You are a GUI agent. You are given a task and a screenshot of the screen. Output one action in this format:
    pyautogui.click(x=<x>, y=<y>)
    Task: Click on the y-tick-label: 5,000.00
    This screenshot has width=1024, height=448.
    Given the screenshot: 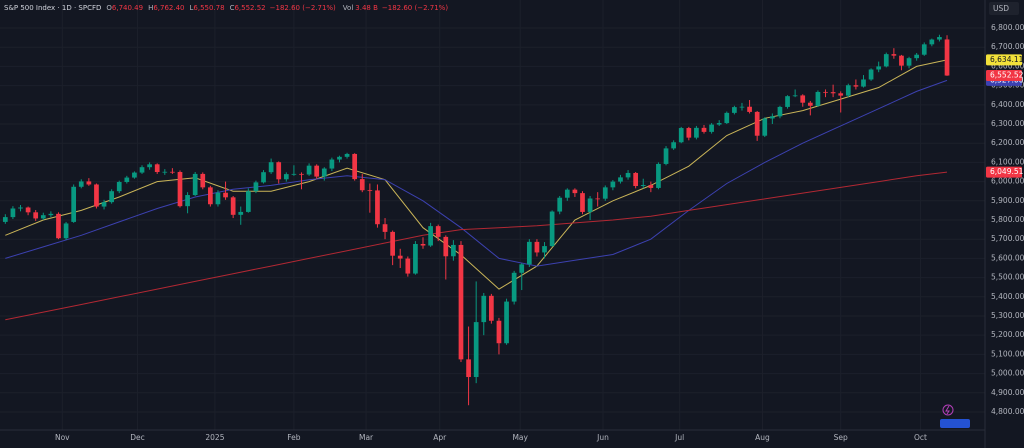 What is the action you would take?
    pyautogui.click(x=1007, y=373)
    